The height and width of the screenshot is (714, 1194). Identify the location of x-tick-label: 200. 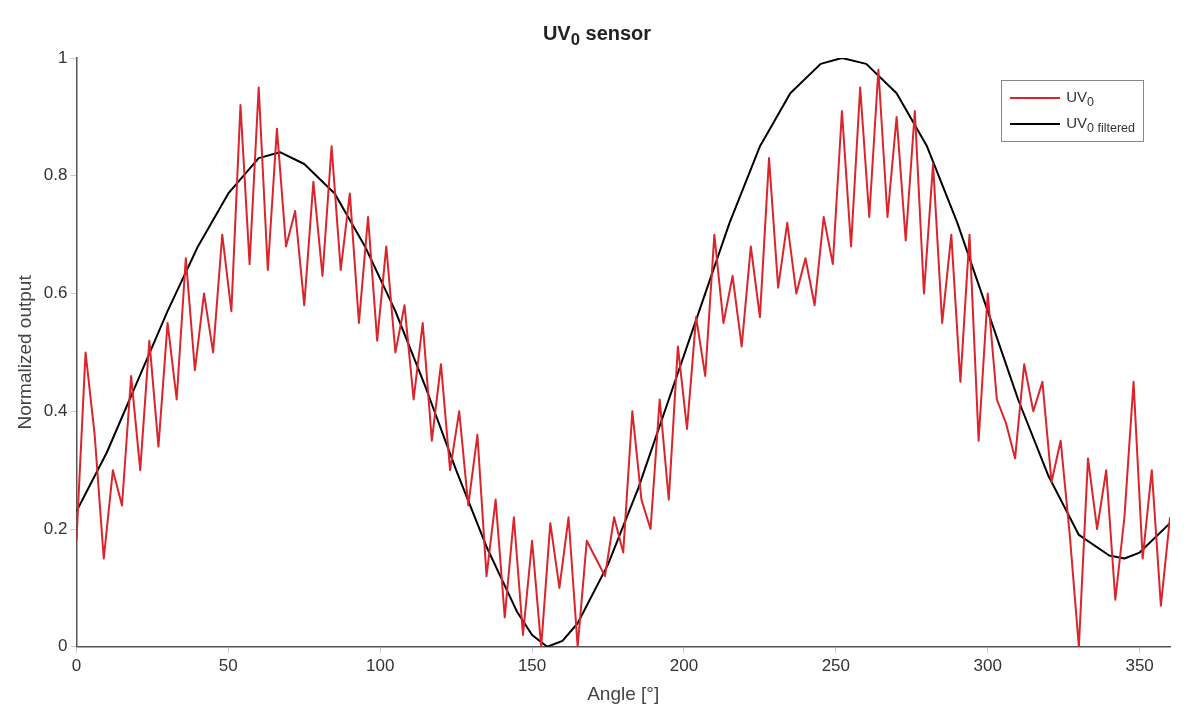
(684, 665).